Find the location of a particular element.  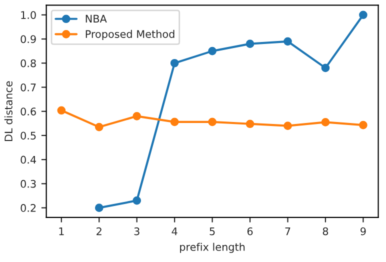

y-tick-label: 0.2 is located at coordinates (28, 208).